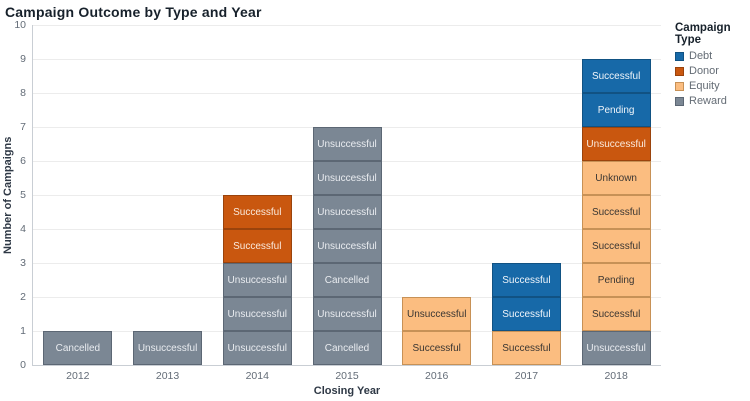 This screenshot has width=750, height=401. Describe the element at coordinates (257, 348) in the screenshot. I see `bar-segment-2014-0: Unsuccessful` at that location.